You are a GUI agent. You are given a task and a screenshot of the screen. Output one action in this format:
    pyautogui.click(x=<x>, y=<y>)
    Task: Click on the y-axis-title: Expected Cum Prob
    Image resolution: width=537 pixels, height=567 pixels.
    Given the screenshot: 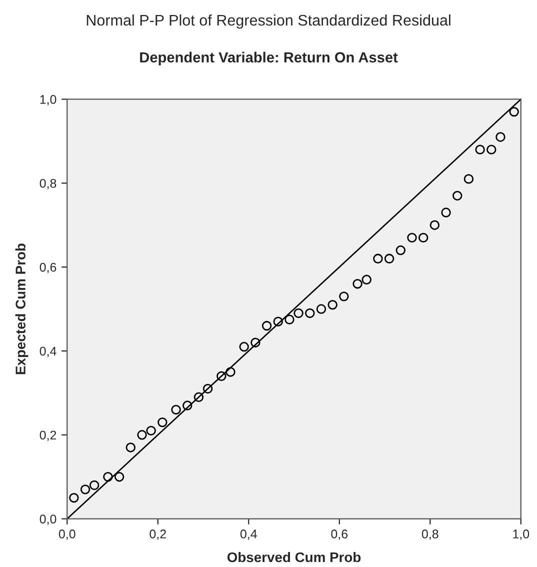 What is the action you would take?
    pyautogui.click(x=21, y=309)
    